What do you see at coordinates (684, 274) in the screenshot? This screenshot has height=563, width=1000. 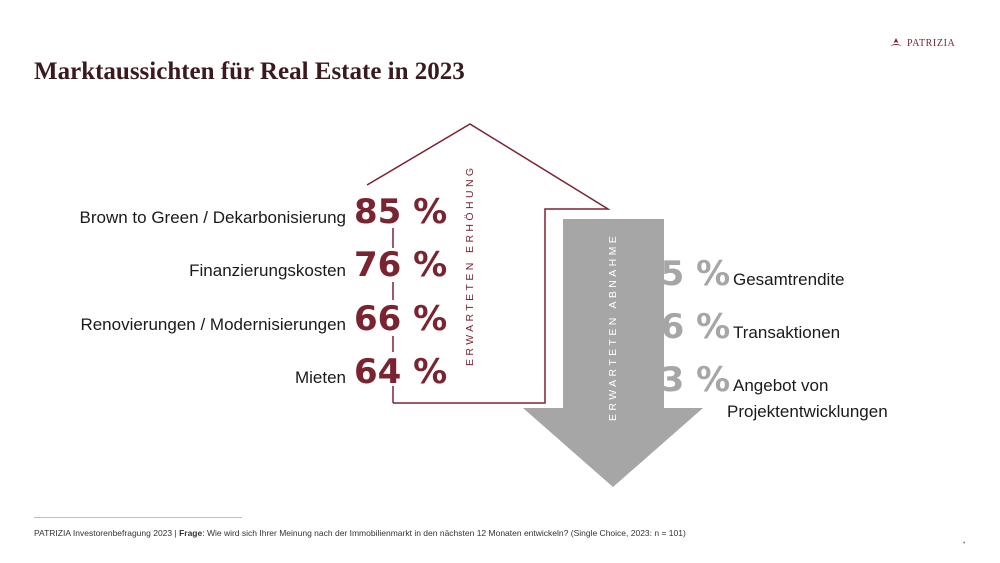 I see `decrease-item-value: 55 %` at bounding box center [684, 274].